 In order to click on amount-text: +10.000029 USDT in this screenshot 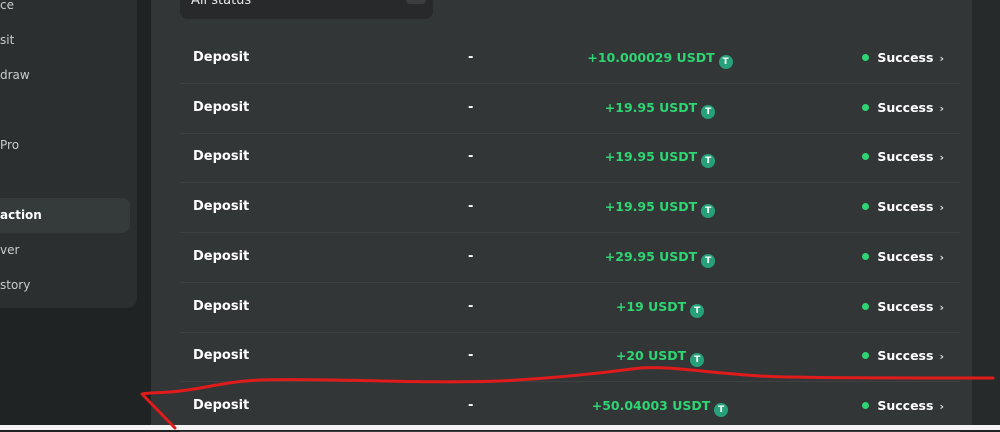, I will do `click(651, 57)`.